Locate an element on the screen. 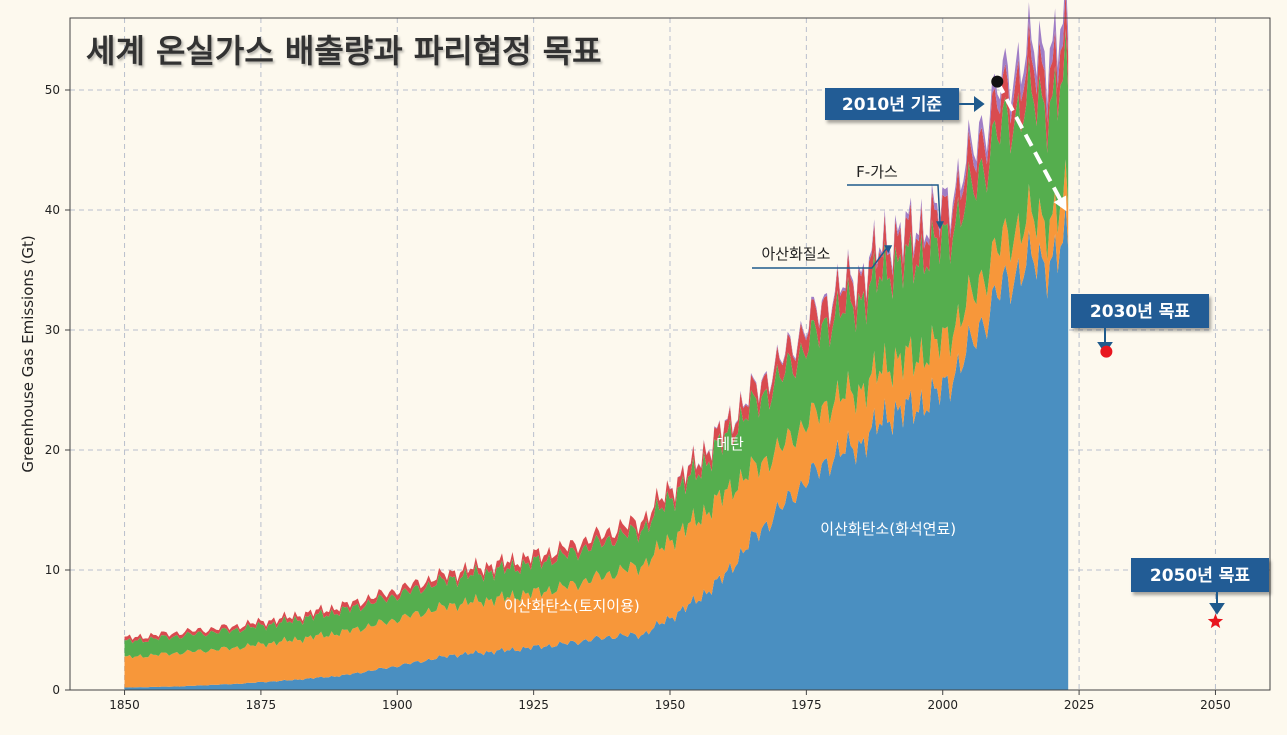  reduction-arrowhead is located at coordinates (1060, 203).